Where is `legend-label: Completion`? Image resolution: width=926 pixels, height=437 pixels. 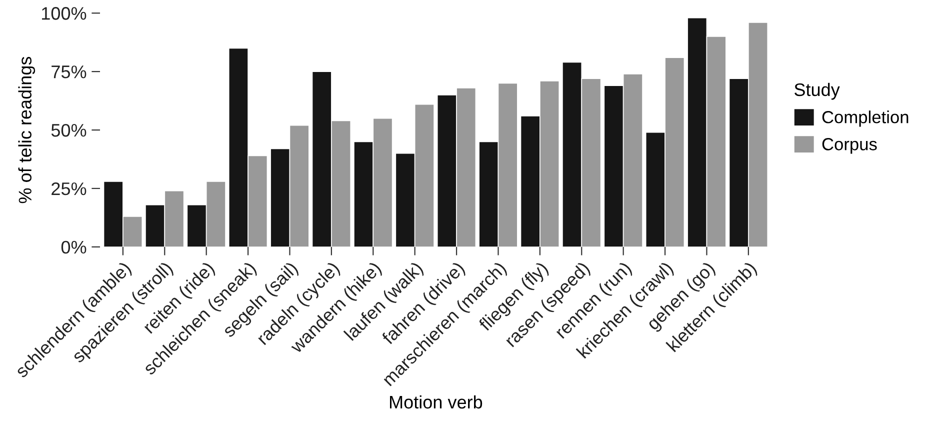
legend-label: Completion is located at coordinates (865, 118).